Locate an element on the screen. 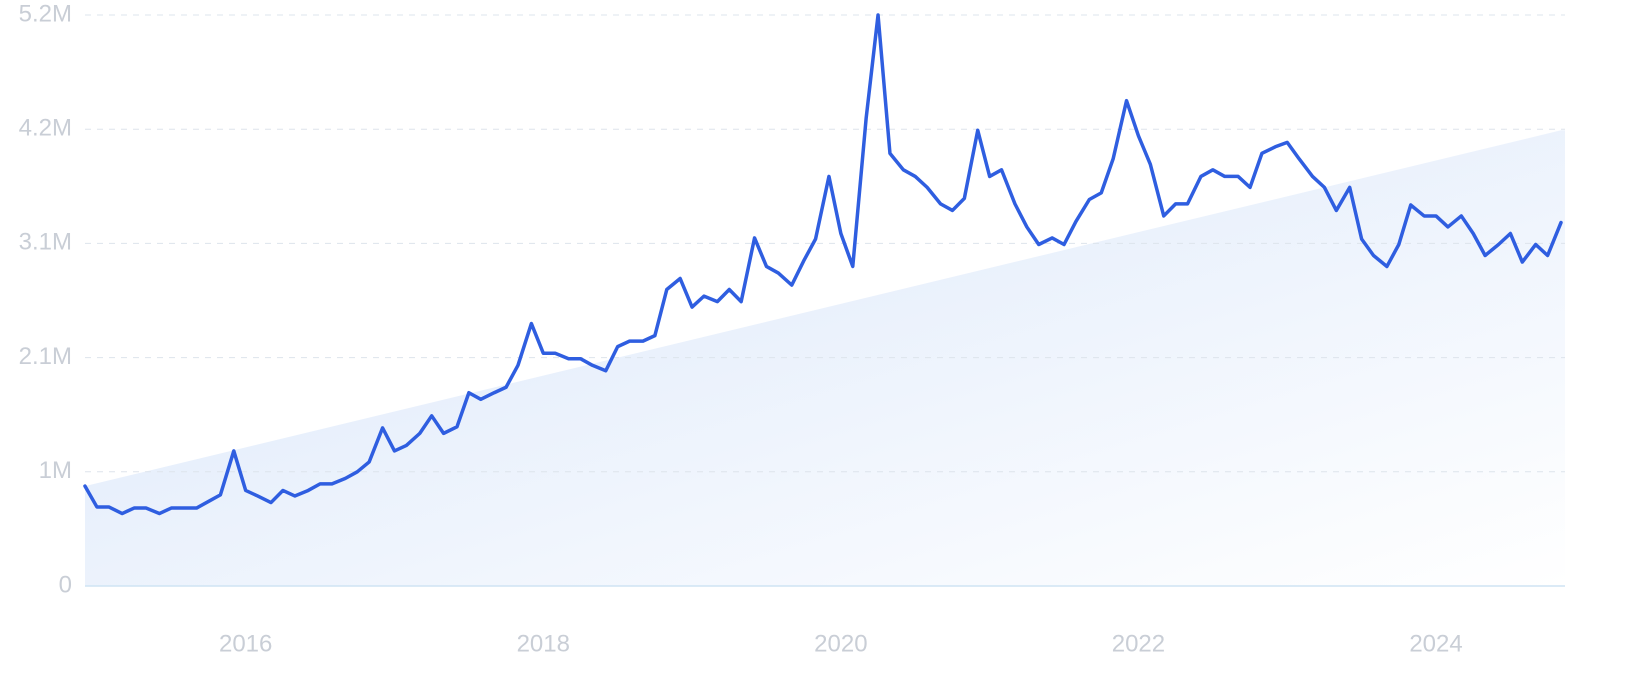  x-tick-label: 2020 is located at coordinates (840, 643).